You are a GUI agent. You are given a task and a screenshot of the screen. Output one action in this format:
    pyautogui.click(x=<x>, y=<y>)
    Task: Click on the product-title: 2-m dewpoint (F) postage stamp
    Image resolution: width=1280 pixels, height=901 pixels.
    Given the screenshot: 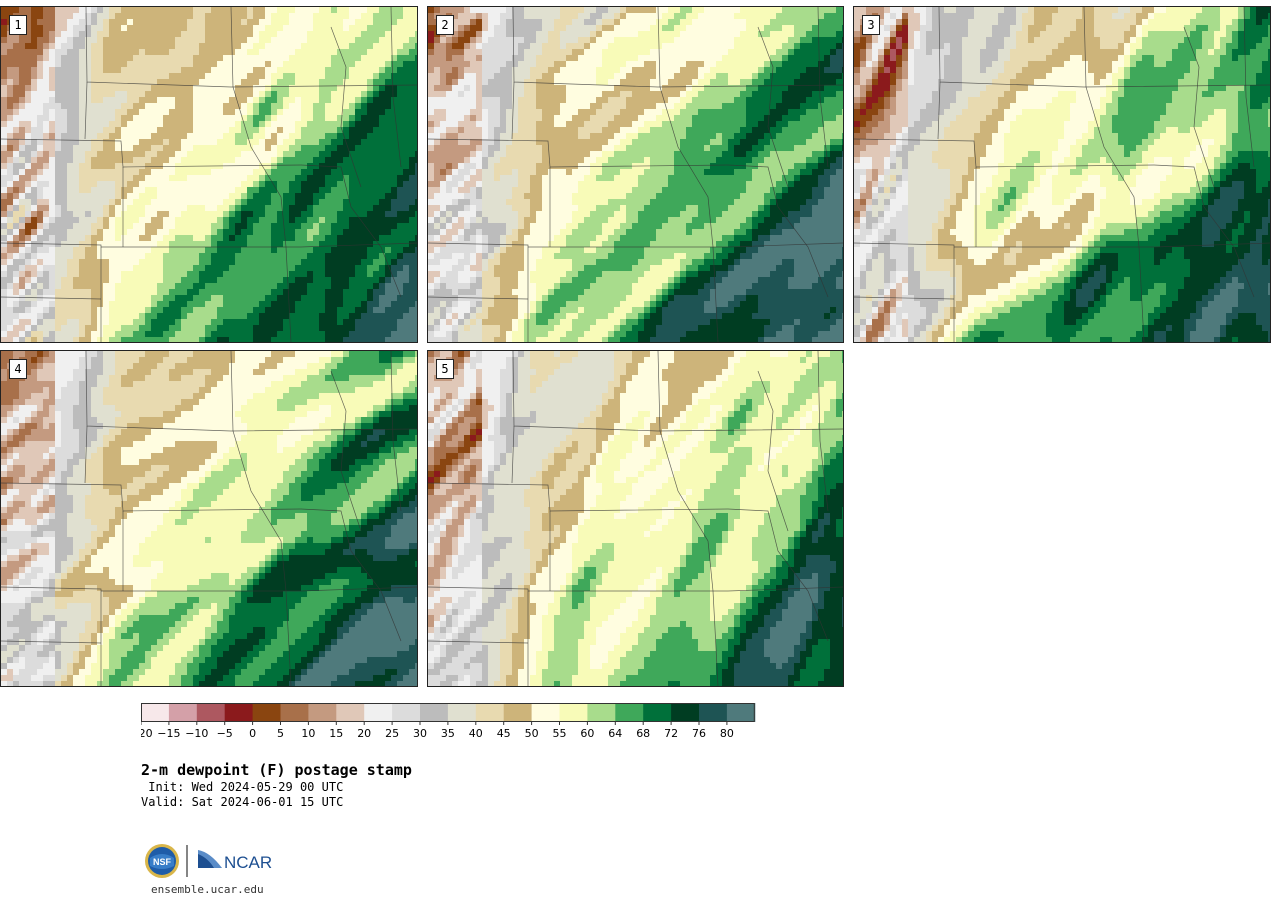 What is the action you would take?
    pyautogui.click(x=276, y=770)
    